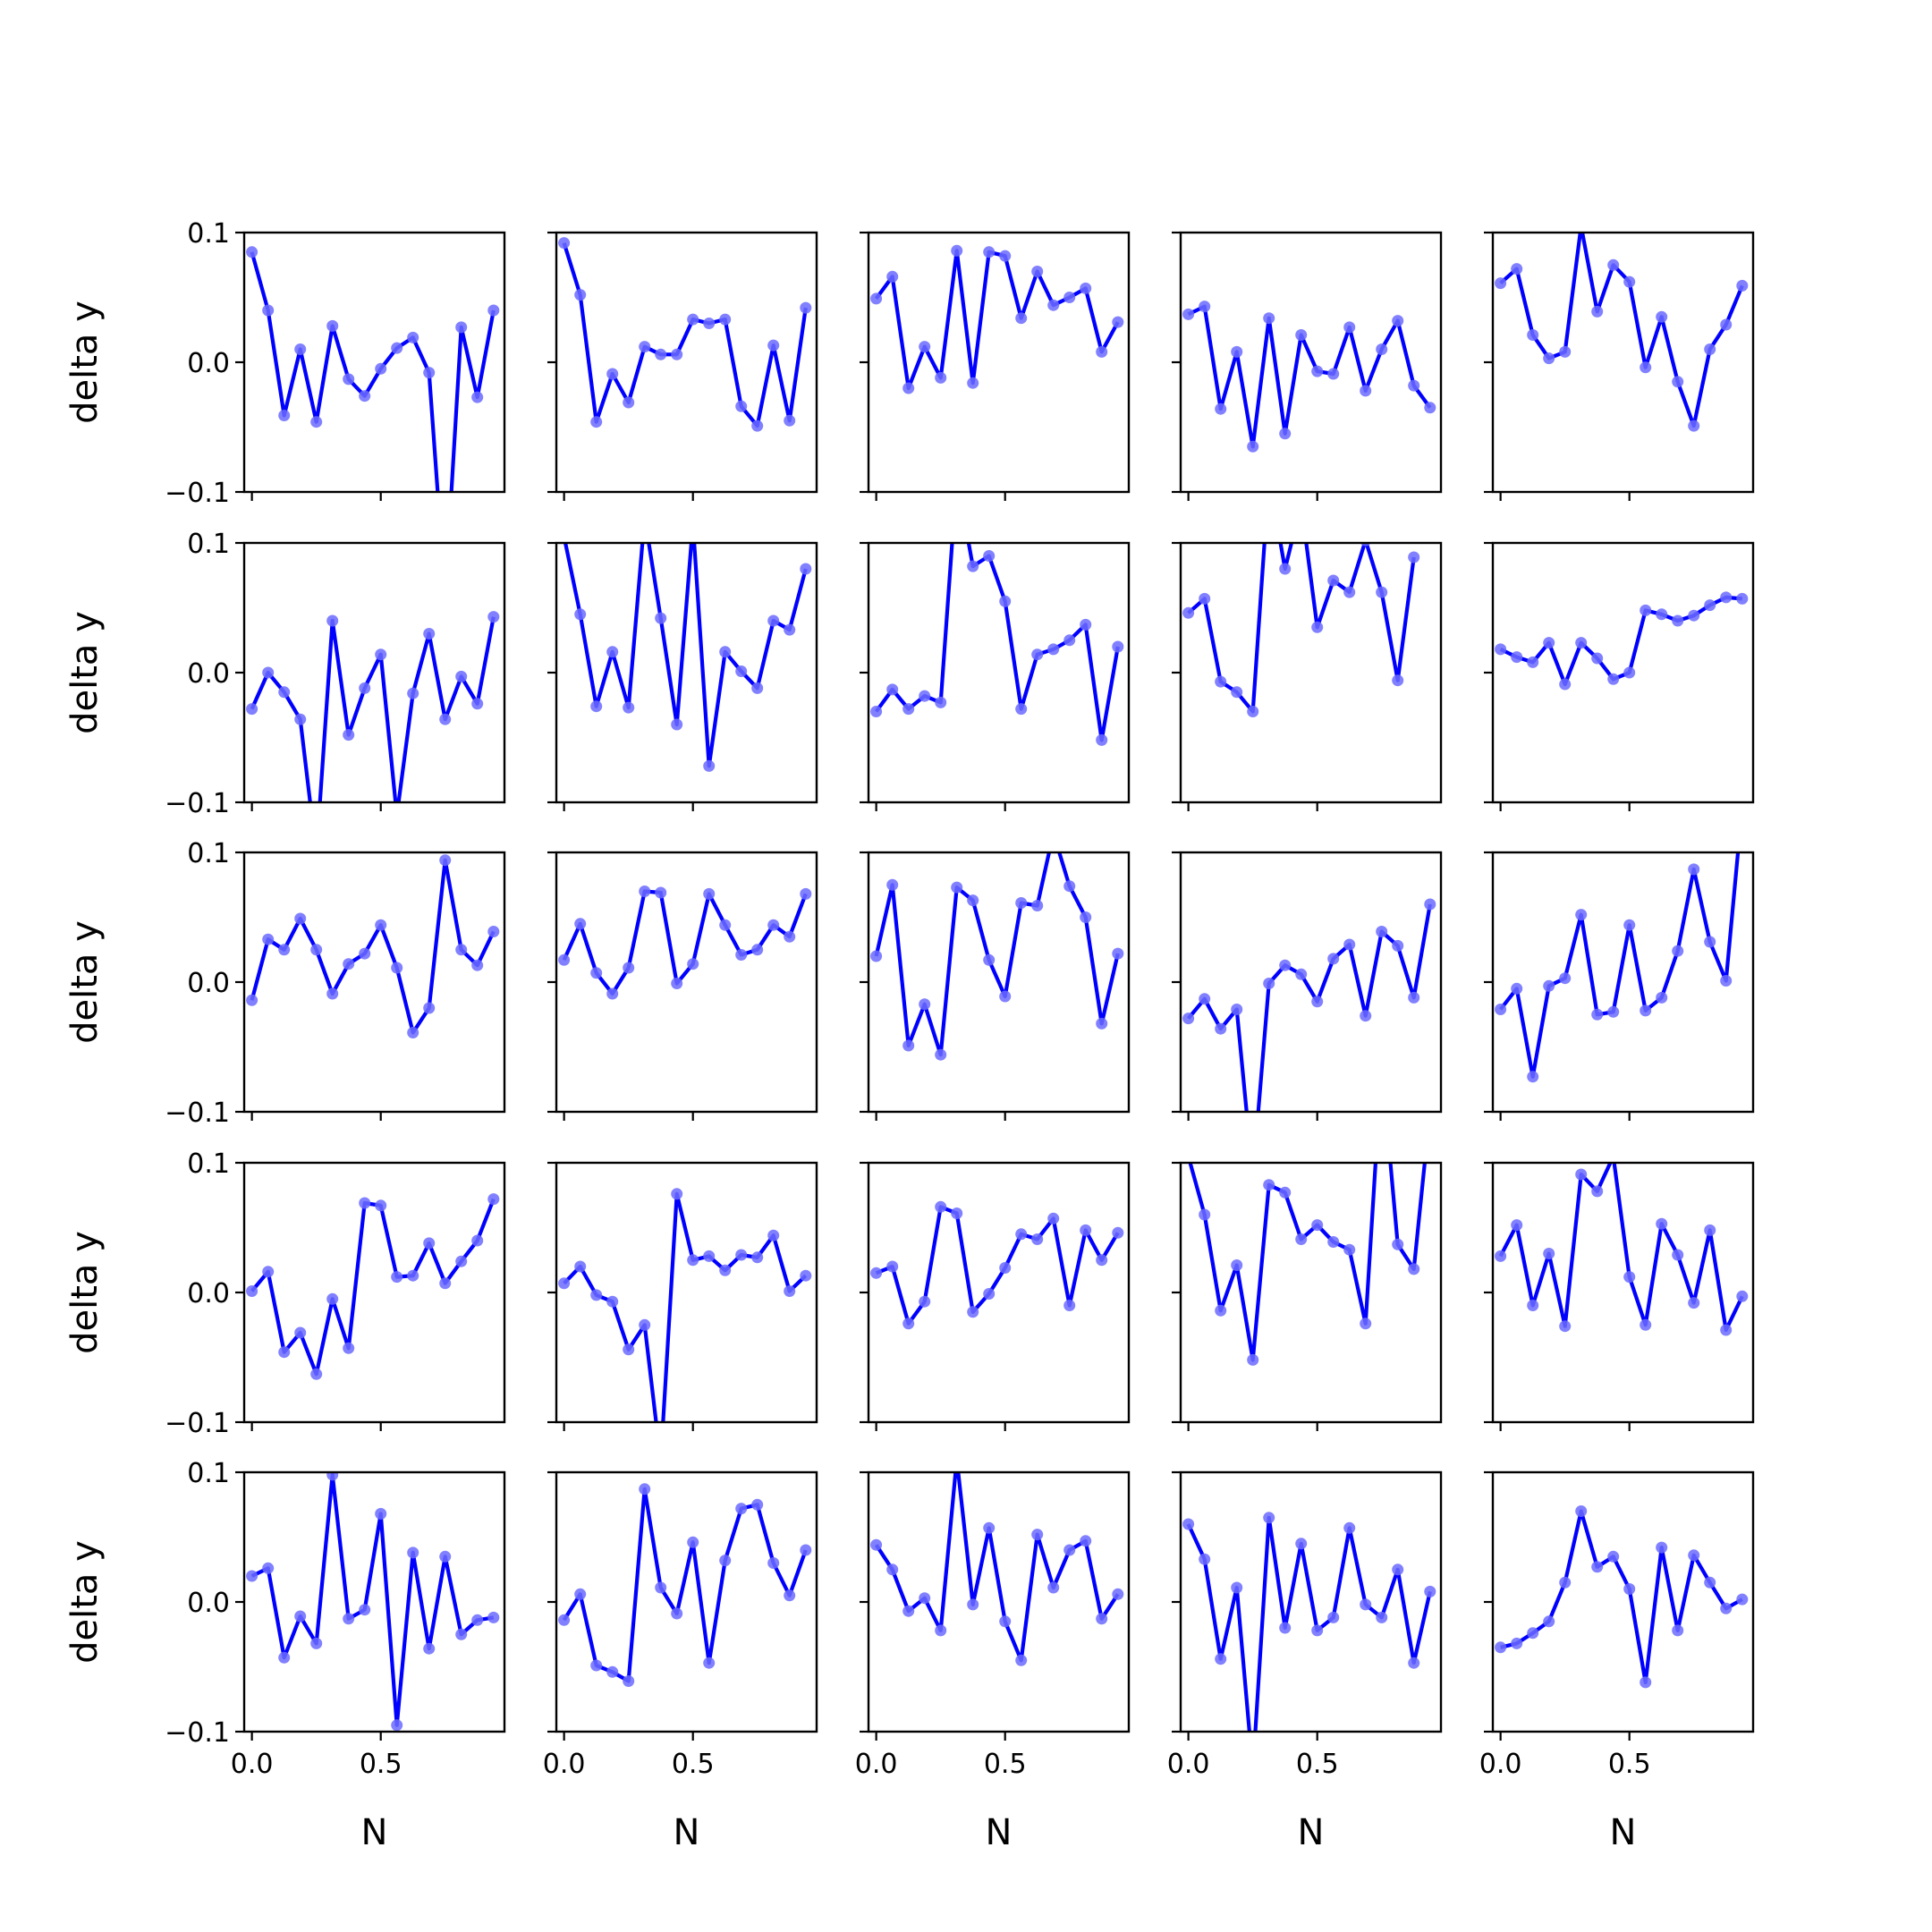 The width and height of the screenshot is (1932, 1932). What do you see at coordinates (85, 362) in the screenshot?
I see `y-axis-label: delta y` at bounding box center [85, 362].